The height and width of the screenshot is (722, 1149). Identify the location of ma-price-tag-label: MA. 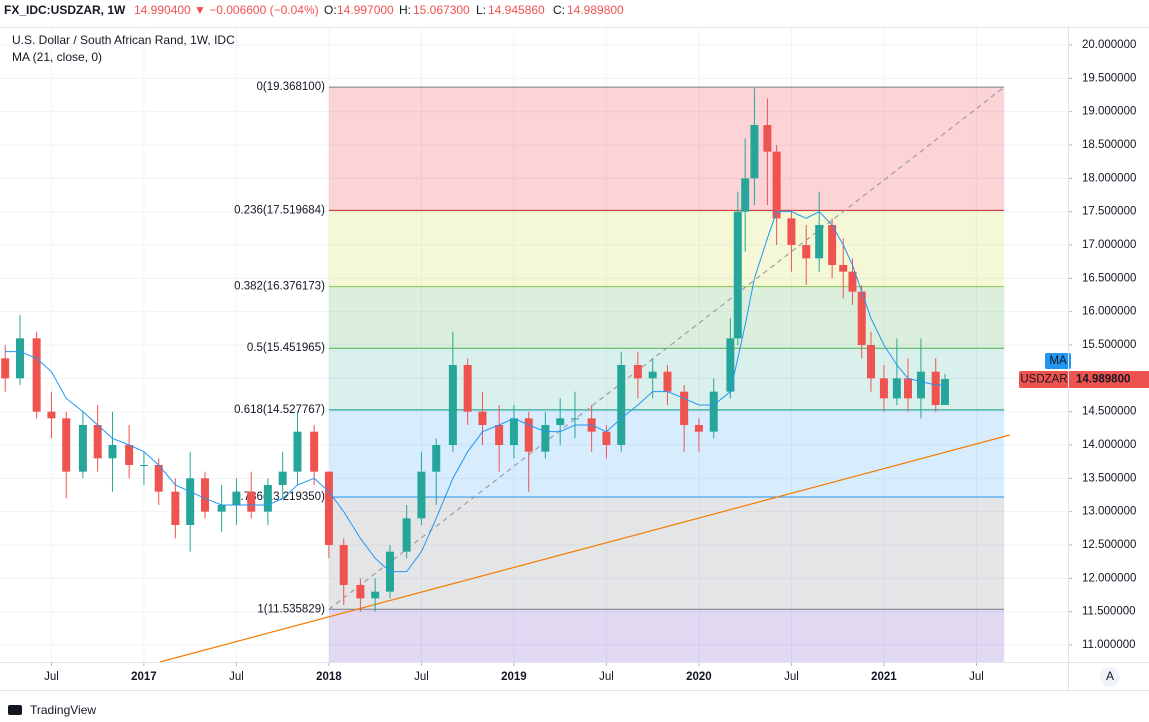
(1058, 361).